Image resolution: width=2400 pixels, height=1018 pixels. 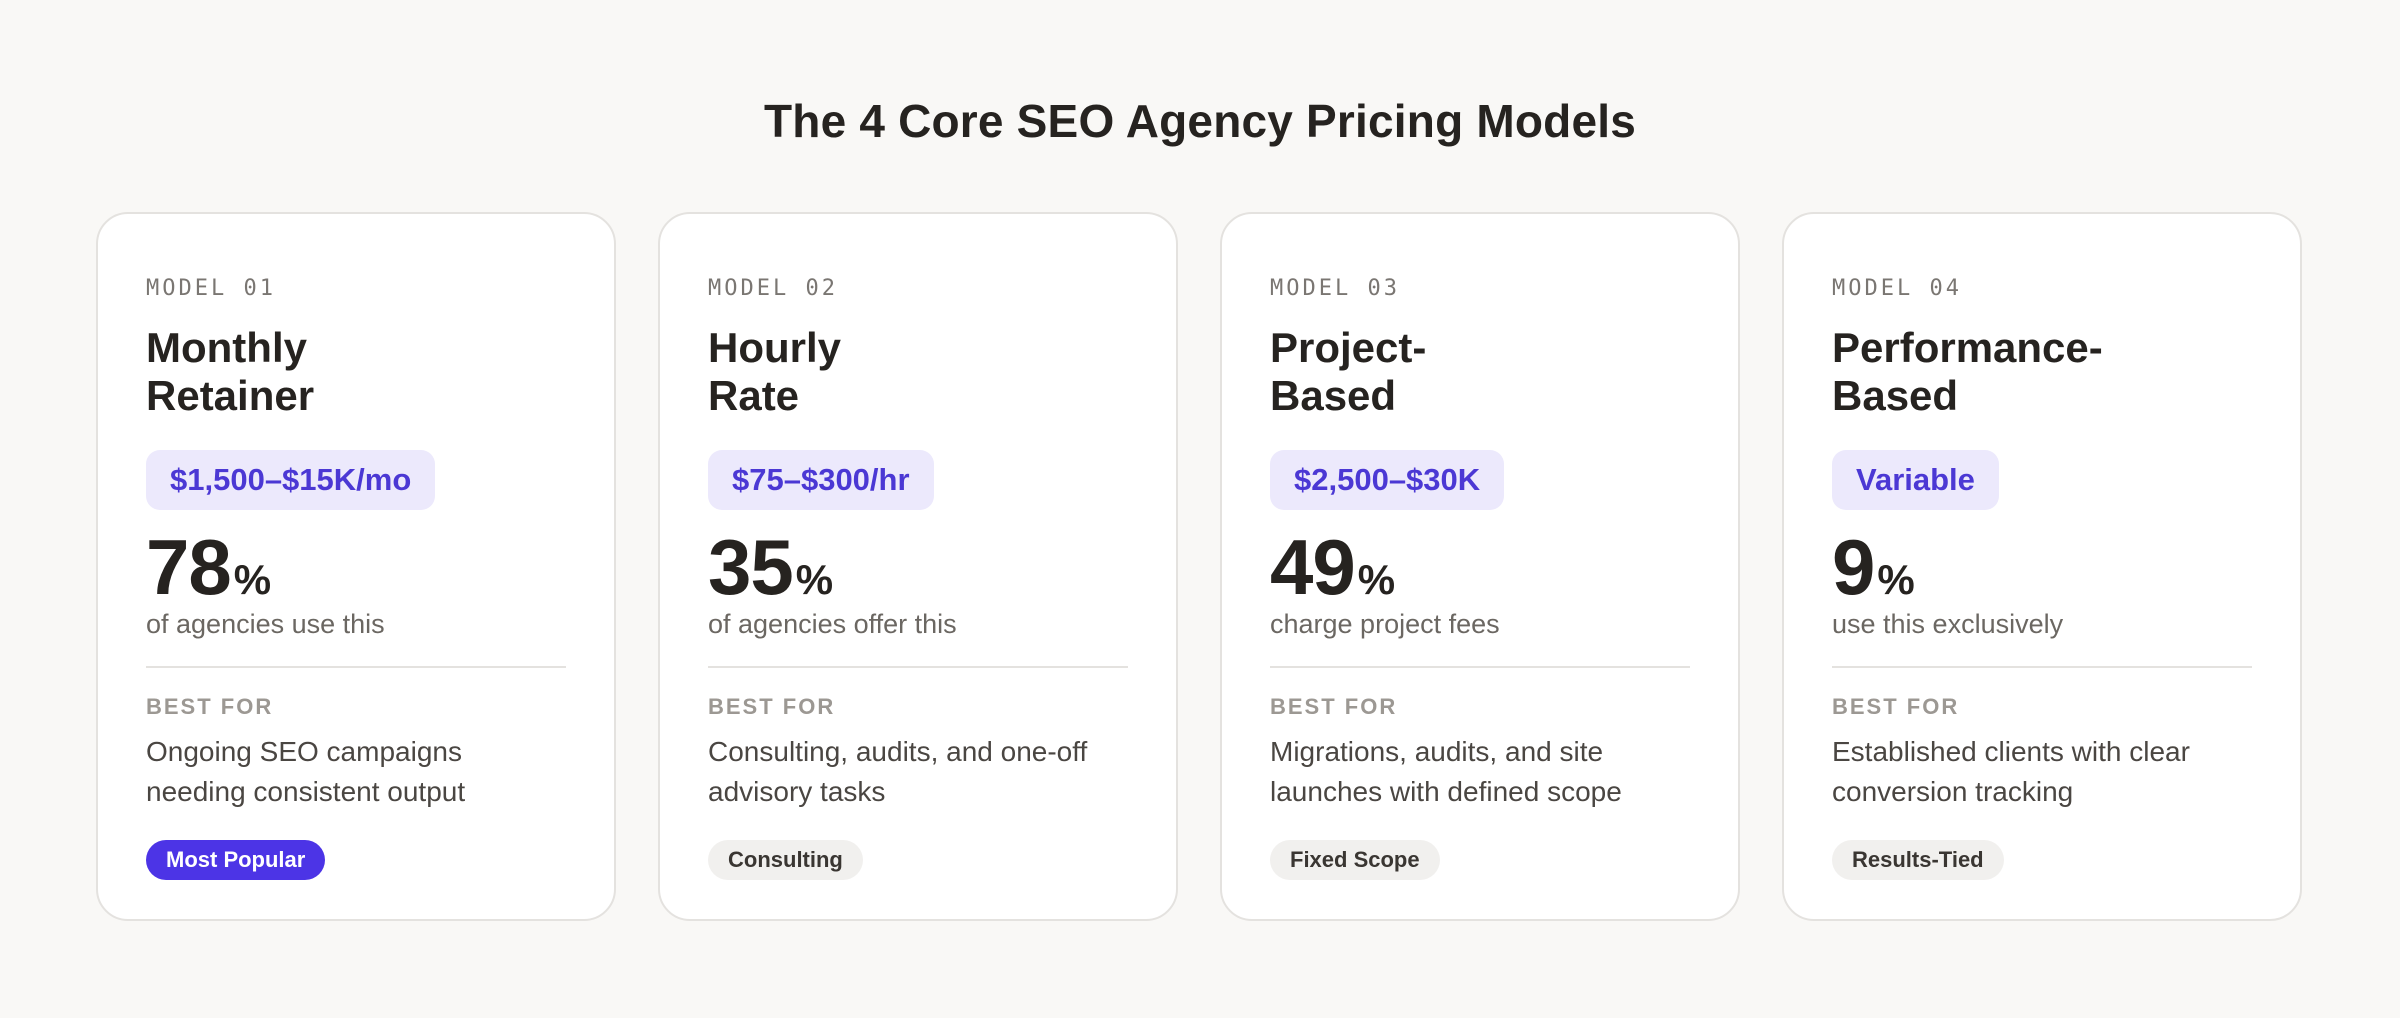 What do you see at coordinates (821, 480) in the screenshot?
I see `price-range-badge: $75–$300/hr` at bounding box center [821, 480].